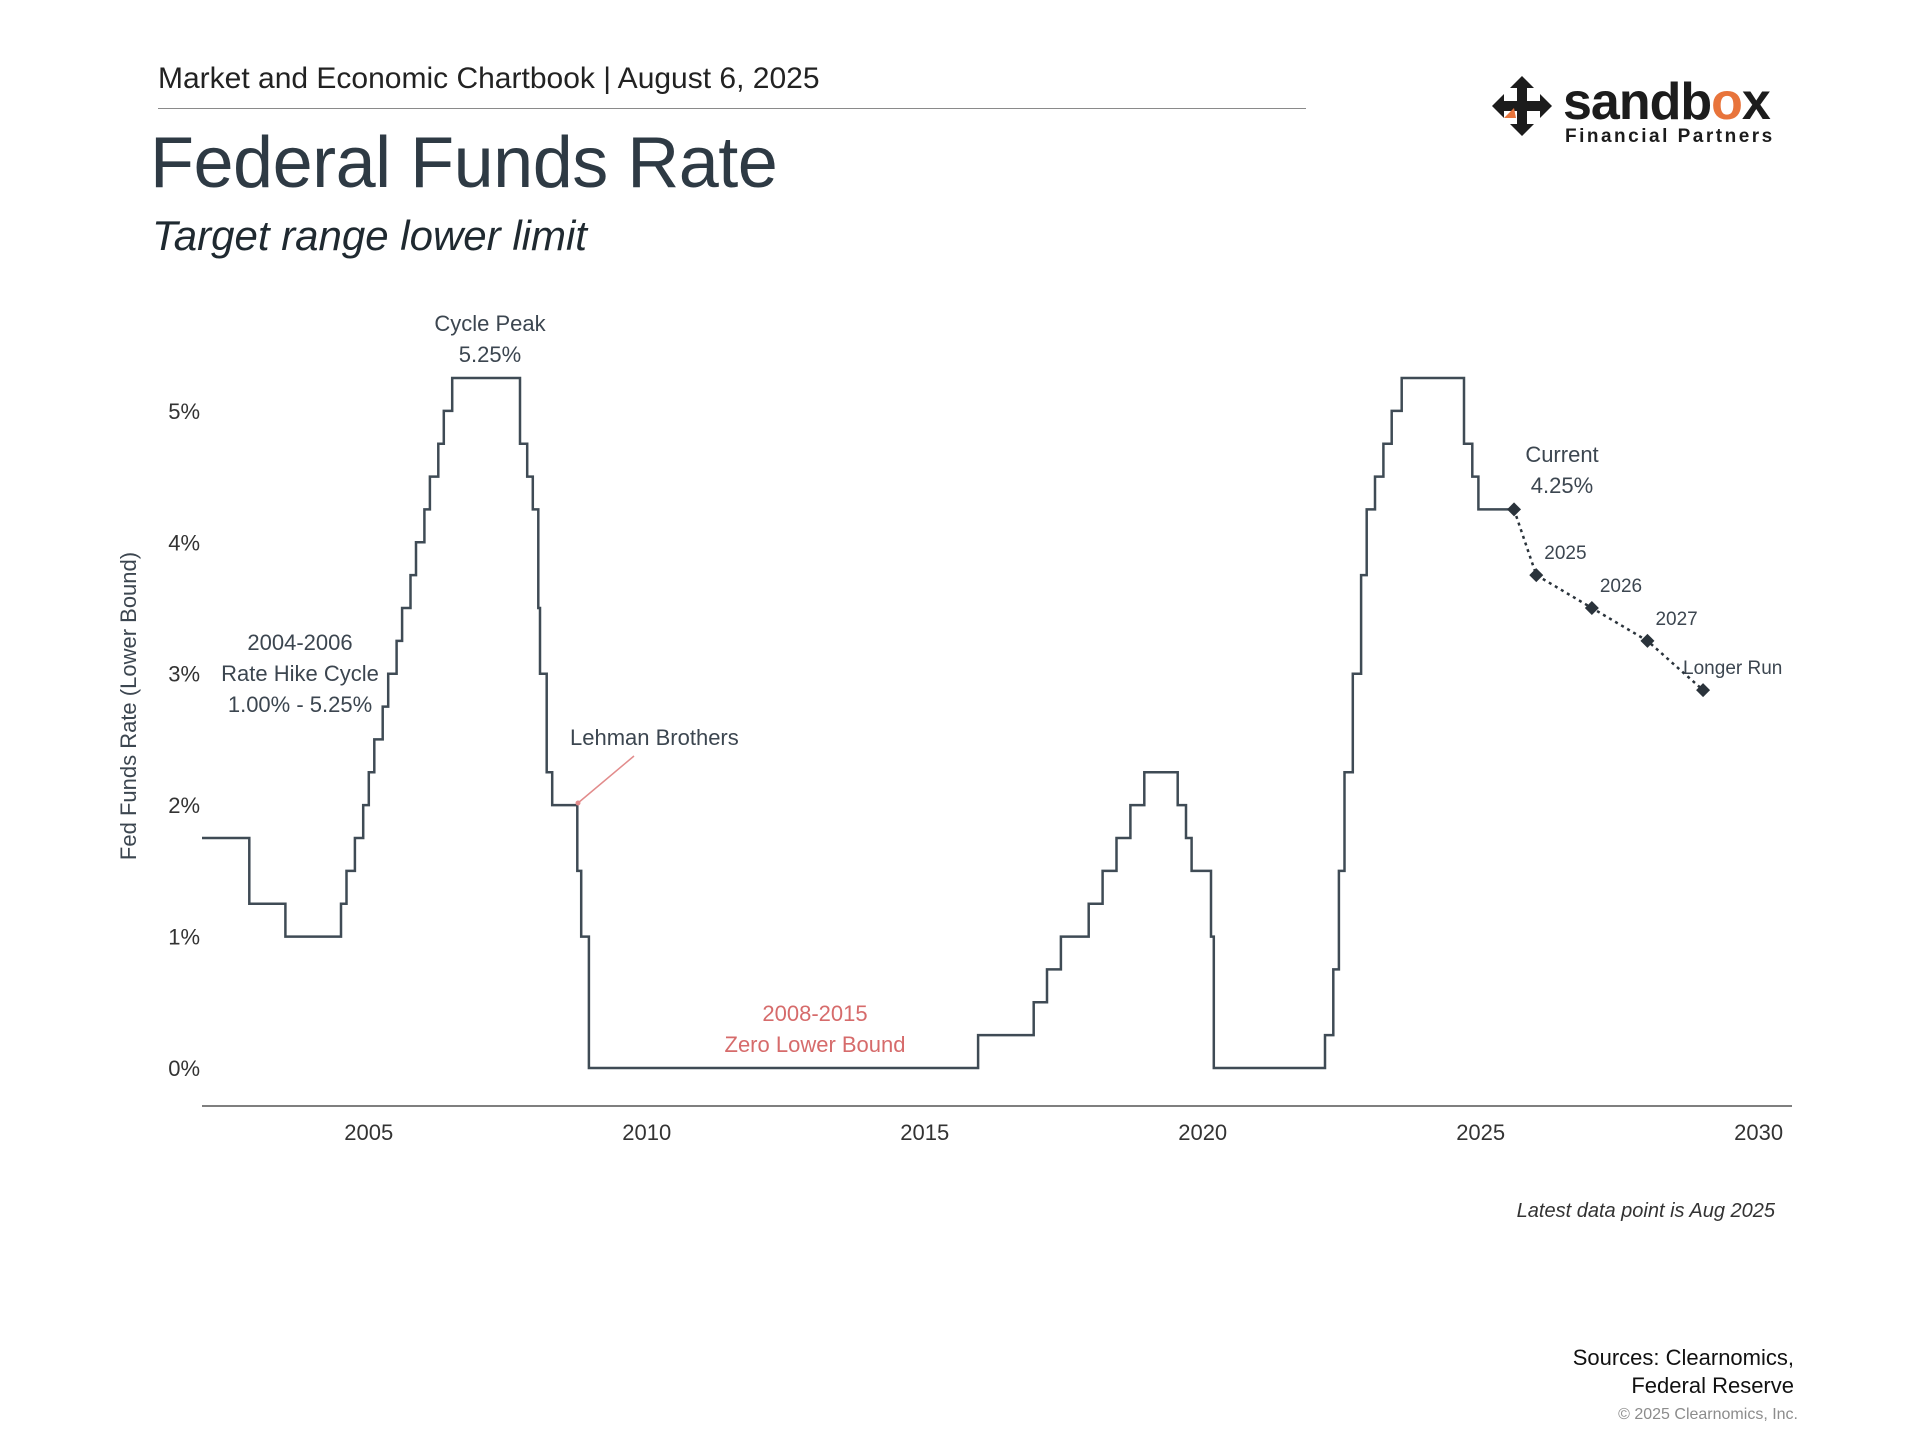 This screenshot has width=1920, height=1440. Describe the element at coordinates (578, 803) in the screenshot. I see `lehman-pointer-dot` at that location.